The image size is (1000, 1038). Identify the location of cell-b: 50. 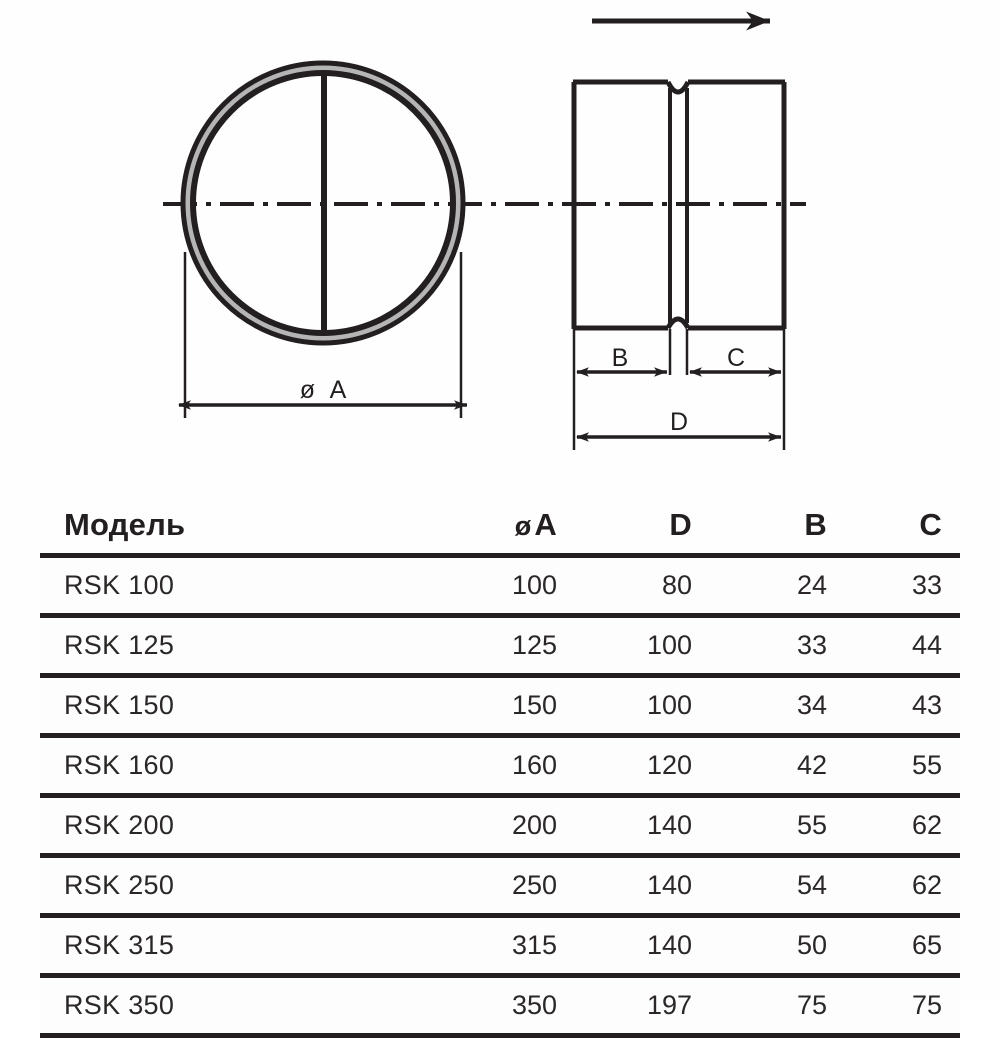
(777, 946).